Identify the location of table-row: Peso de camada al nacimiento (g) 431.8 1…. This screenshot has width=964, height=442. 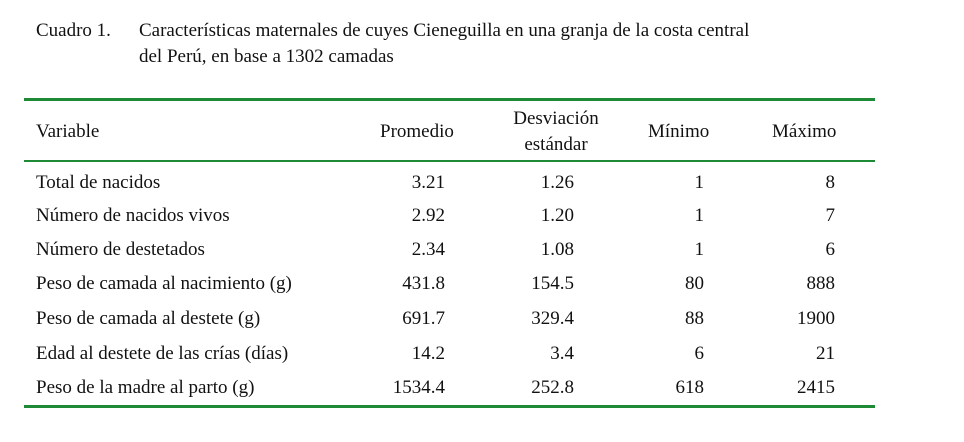
(482, 288).